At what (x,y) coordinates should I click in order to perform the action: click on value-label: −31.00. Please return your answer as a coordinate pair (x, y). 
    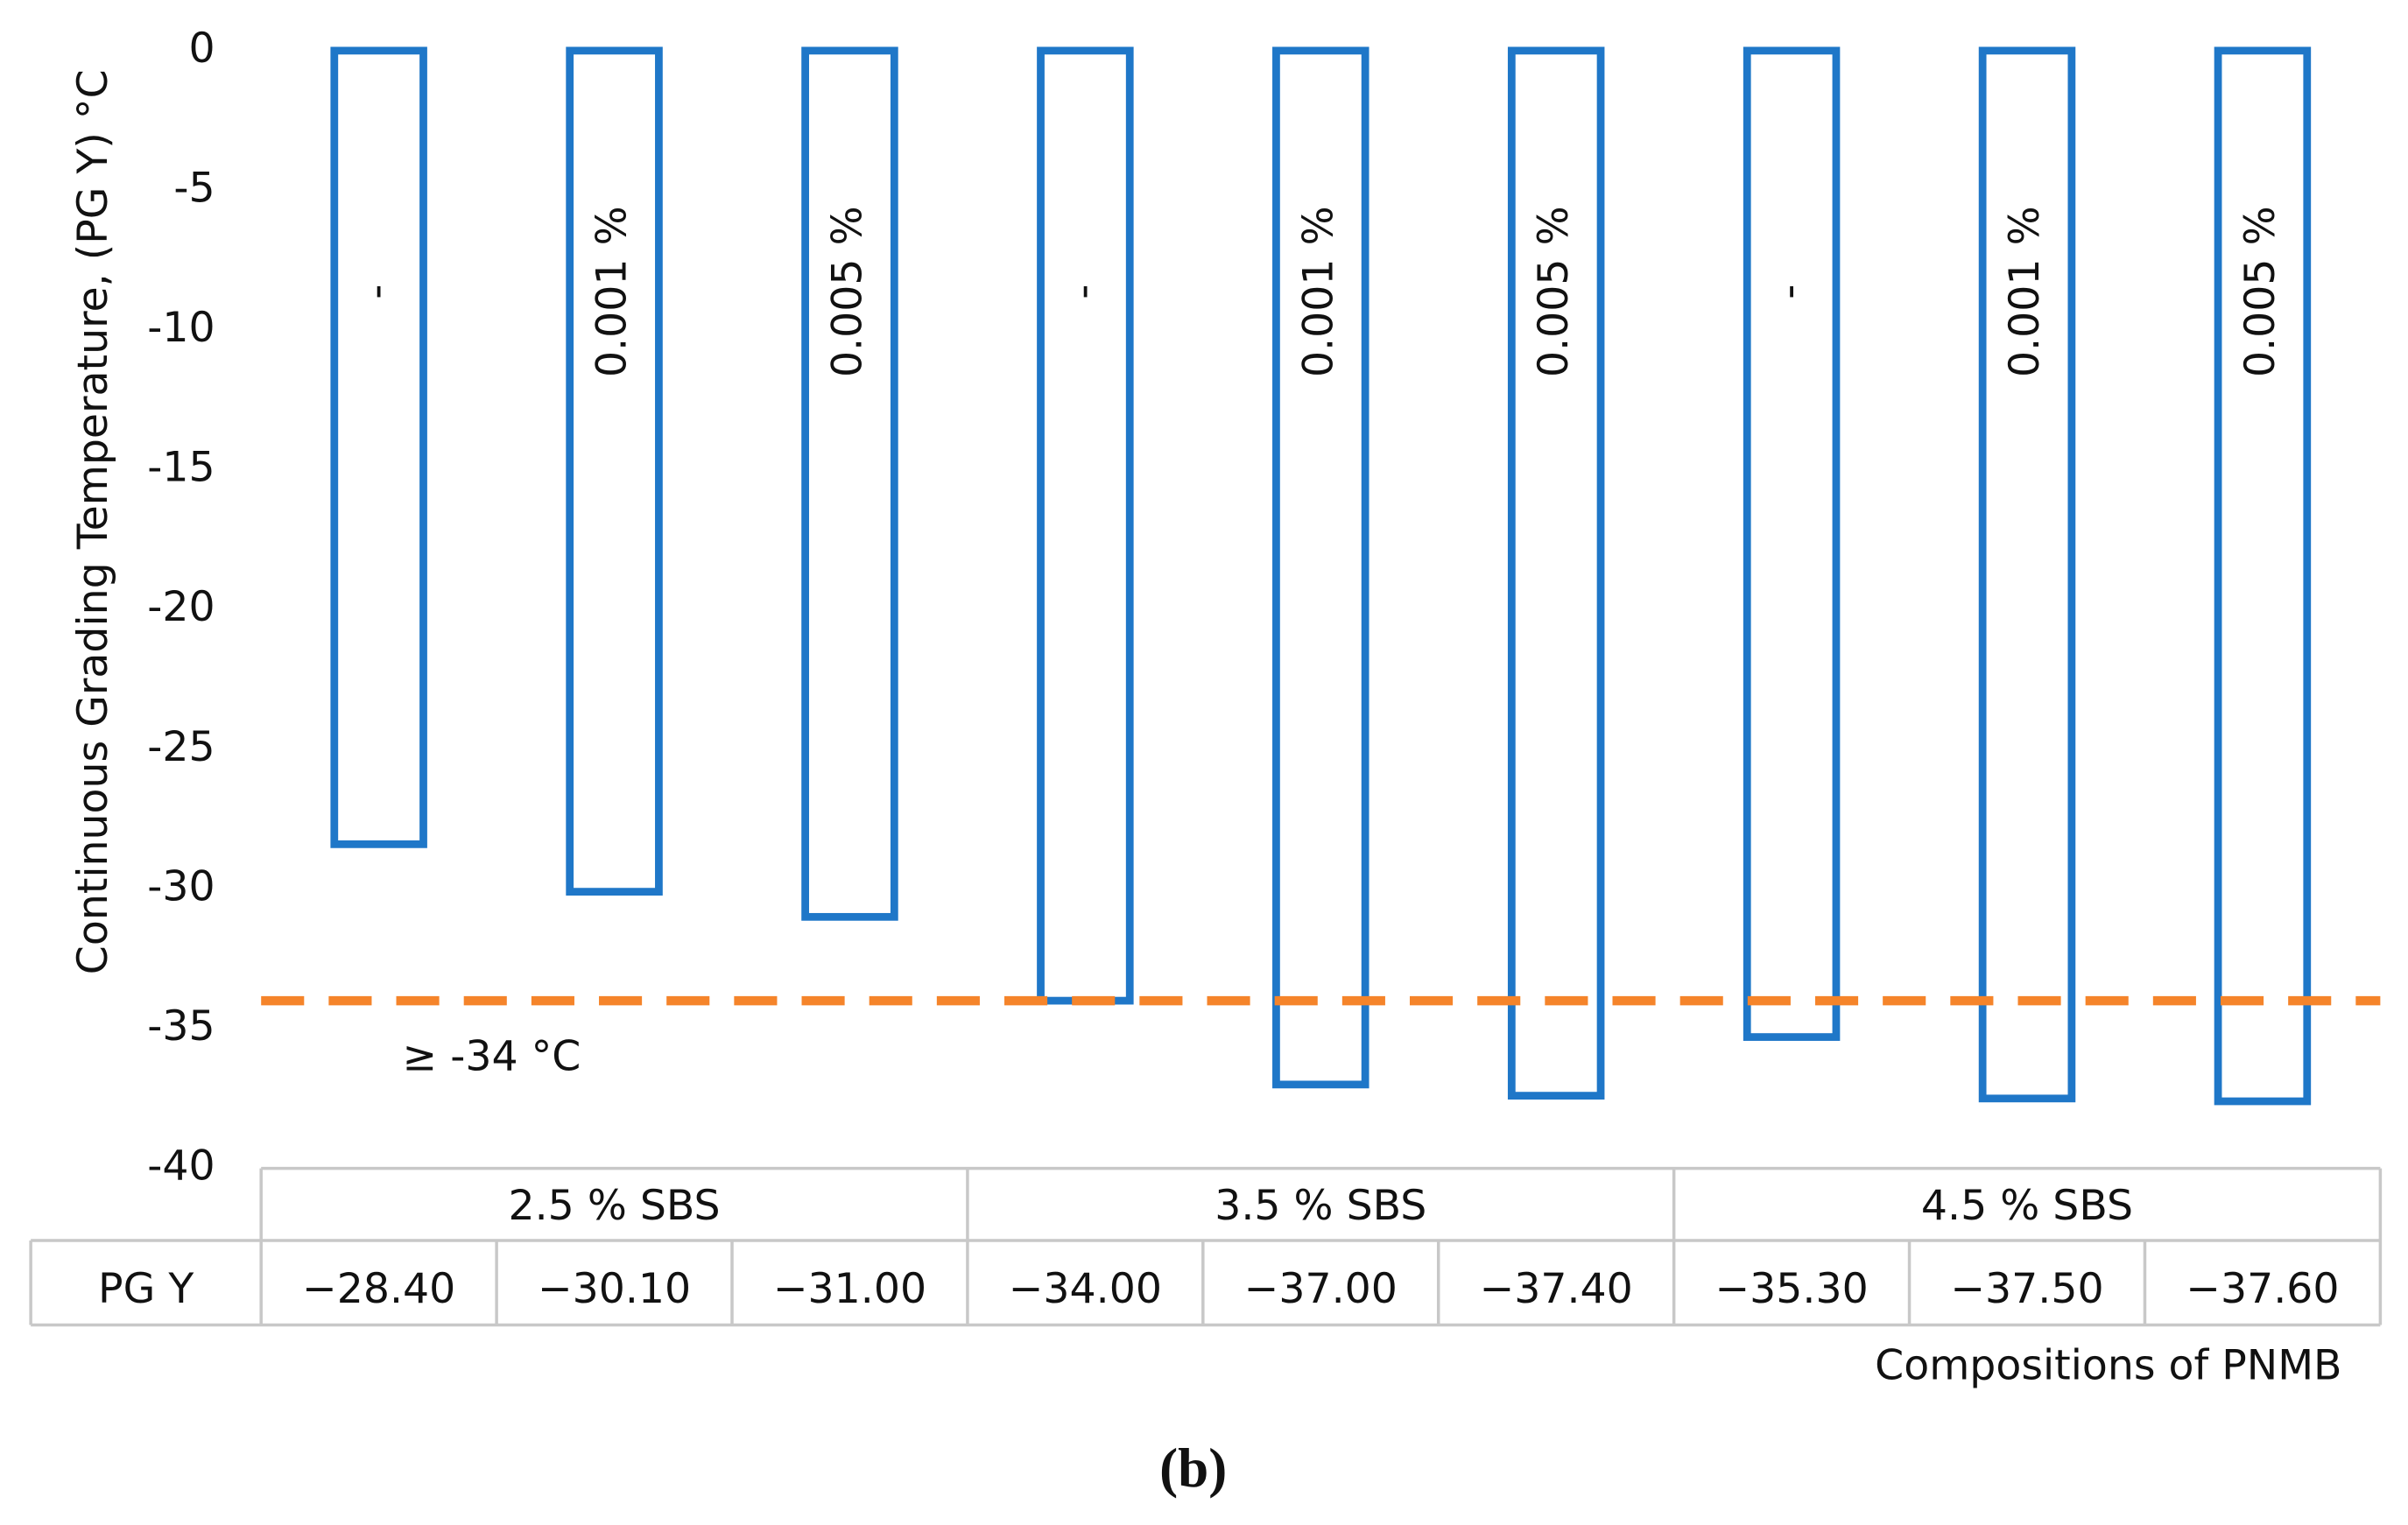
    Looking at the image, I should click on (849, 1289).